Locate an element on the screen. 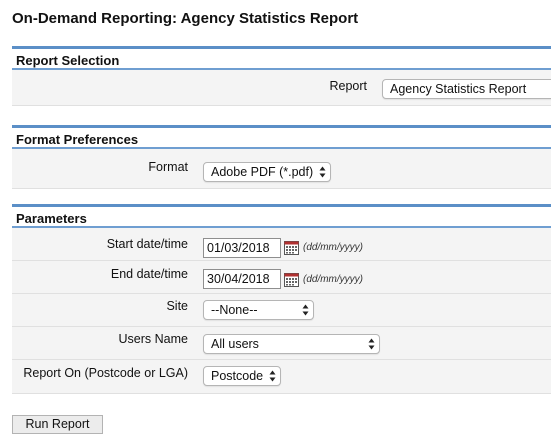  site-row: Site --None-- is located at coordinates (281, 310).